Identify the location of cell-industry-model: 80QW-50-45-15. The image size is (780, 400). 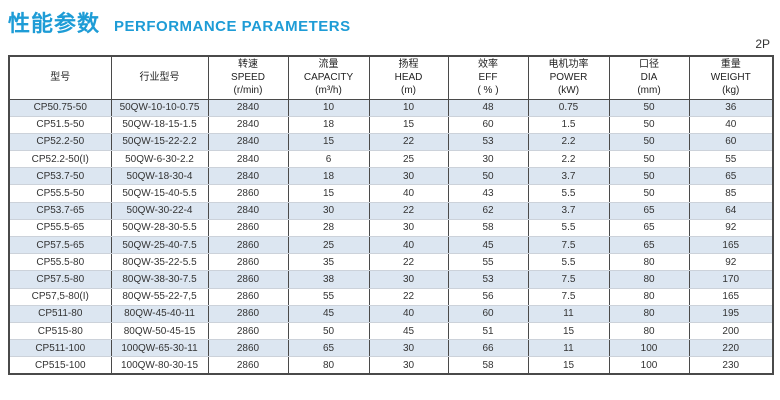
(159, 331).